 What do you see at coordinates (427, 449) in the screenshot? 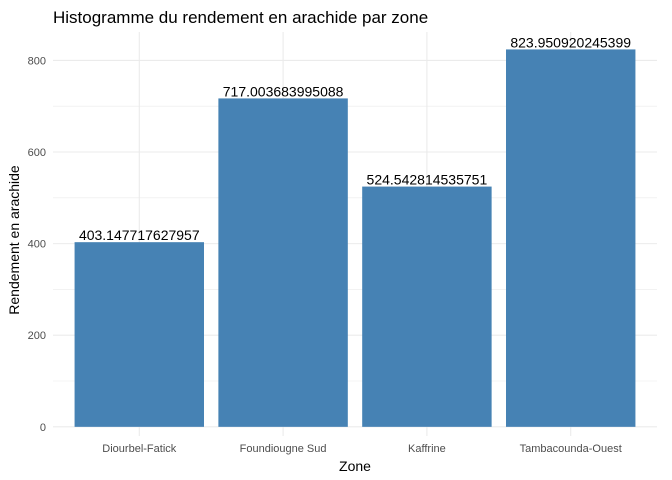
I see `x-tick-label: Kaffrine` at bounding box center [427, 449].